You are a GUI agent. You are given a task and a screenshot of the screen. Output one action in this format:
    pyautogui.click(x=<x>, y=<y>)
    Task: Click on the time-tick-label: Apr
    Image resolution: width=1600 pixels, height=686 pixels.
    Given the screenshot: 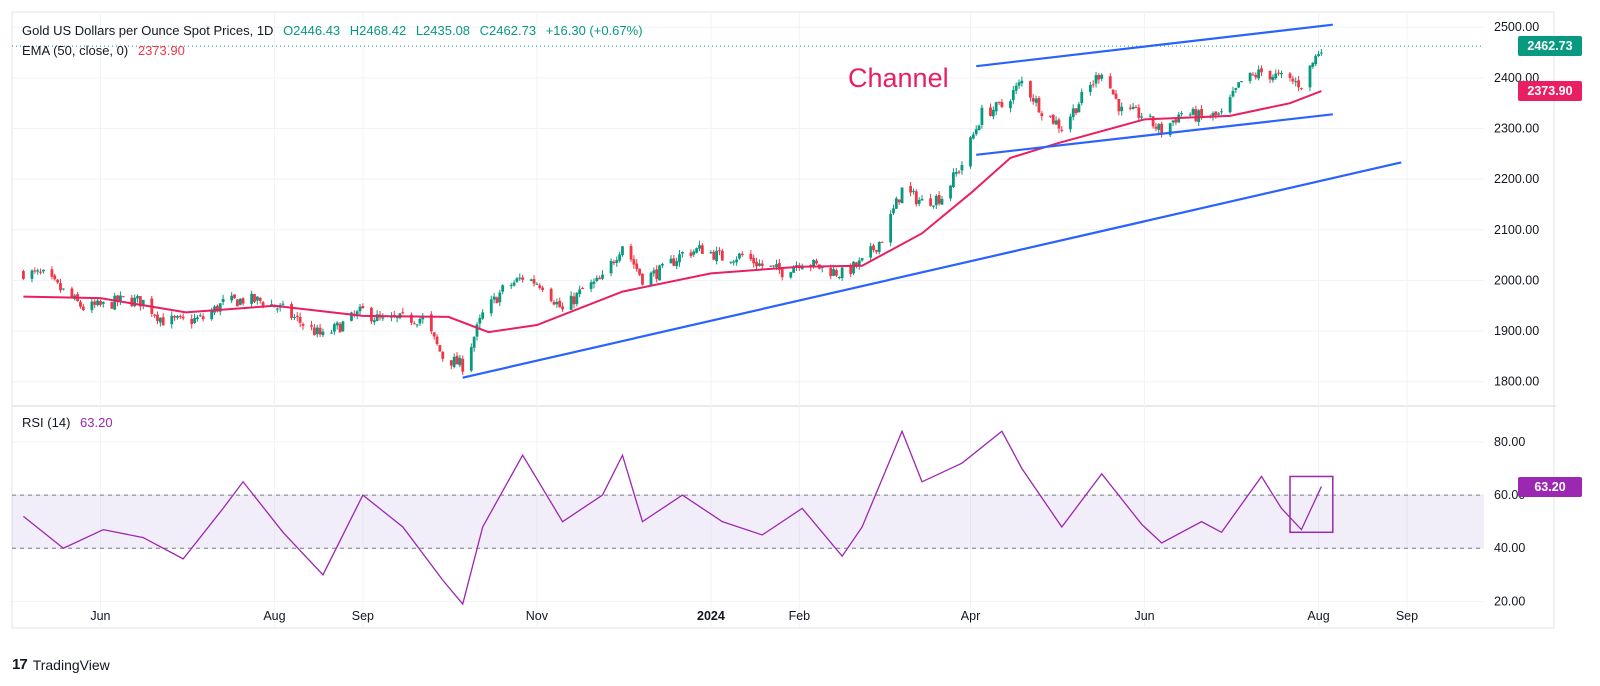 What is the action you would take?
    pyautogui.click(x=970, y=616)
    